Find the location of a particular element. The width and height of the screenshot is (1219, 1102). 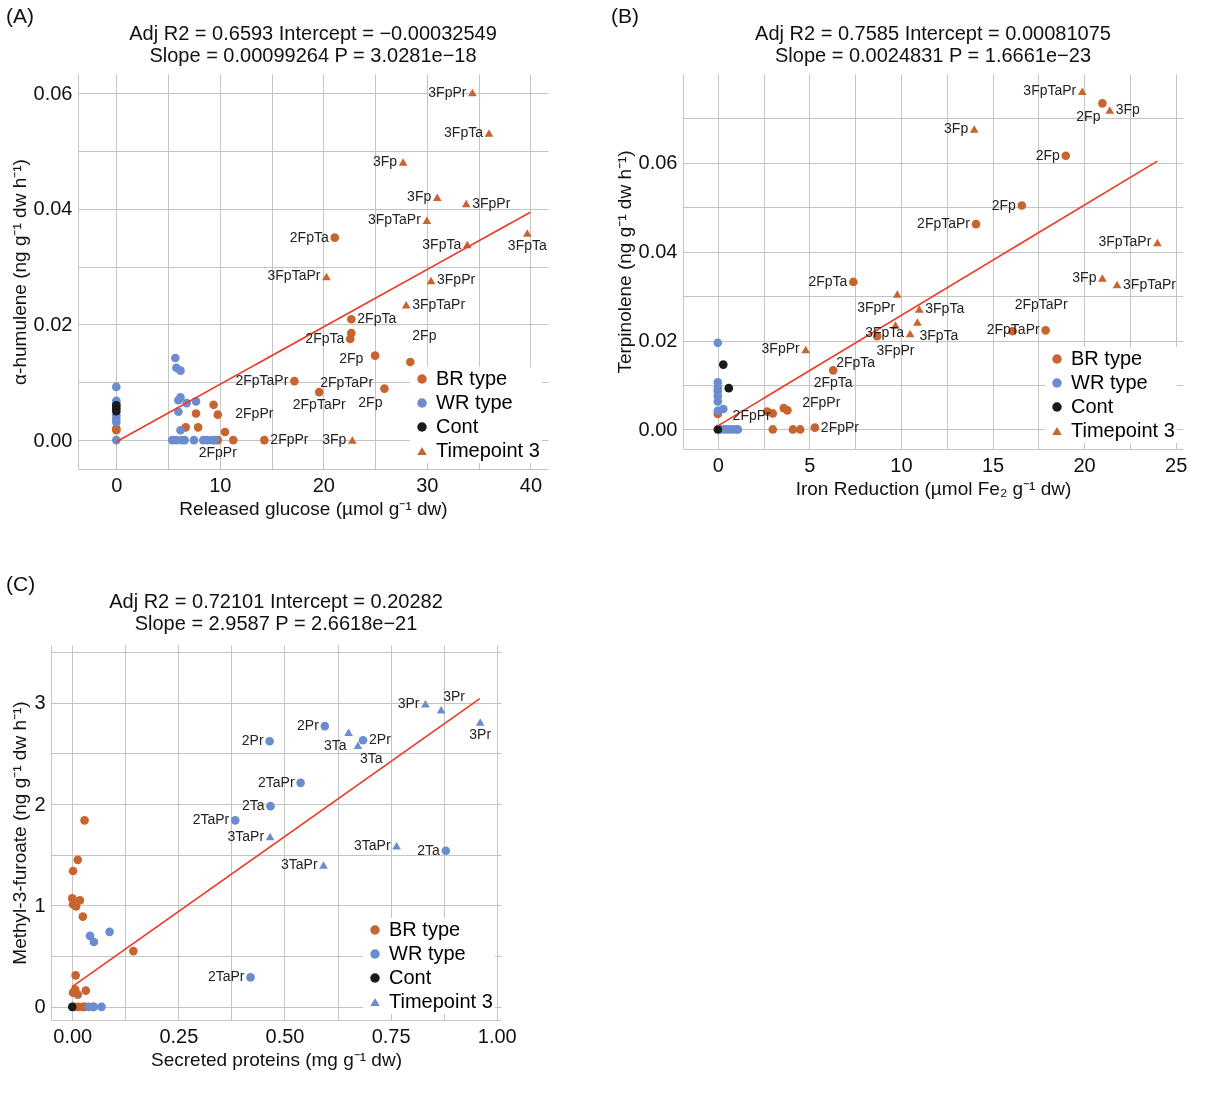

y-tick-label: 2 is located at coordinates (40, 803).